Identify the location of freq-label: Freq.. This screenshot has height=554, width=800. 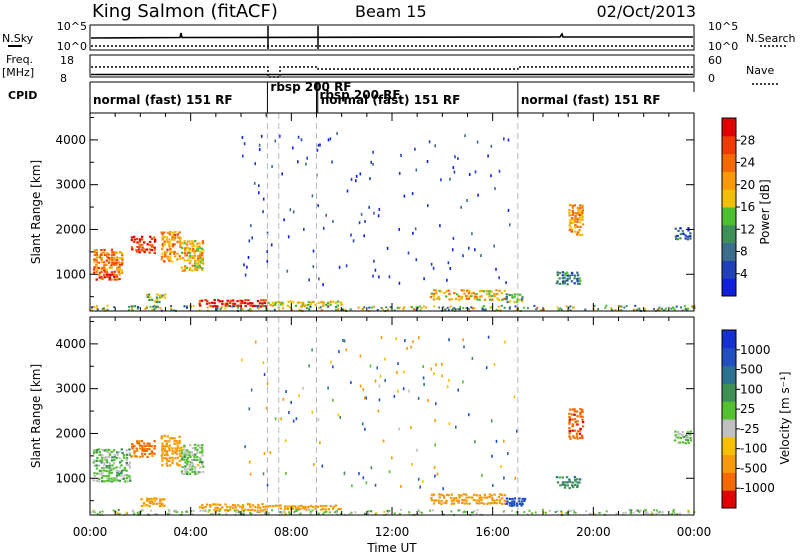
(19, 59).